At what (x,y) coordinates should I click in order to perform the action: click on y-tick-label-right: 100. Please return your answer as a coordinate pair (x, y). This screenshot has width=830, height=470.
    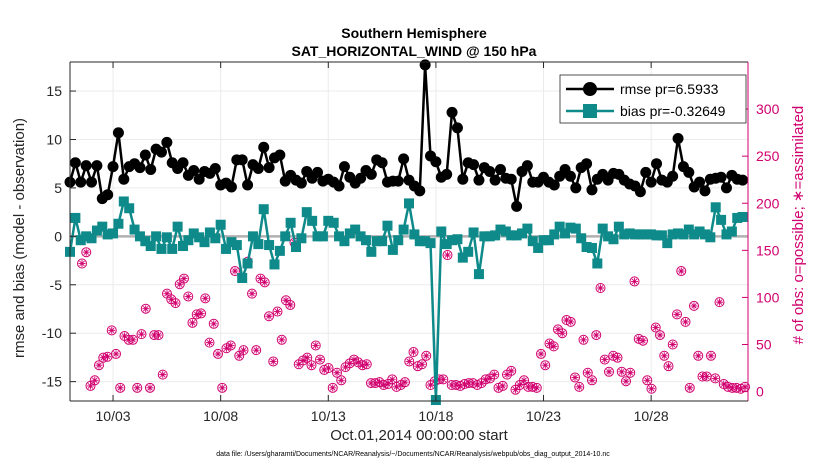
    Looking at the image, I should click on (768, 297).